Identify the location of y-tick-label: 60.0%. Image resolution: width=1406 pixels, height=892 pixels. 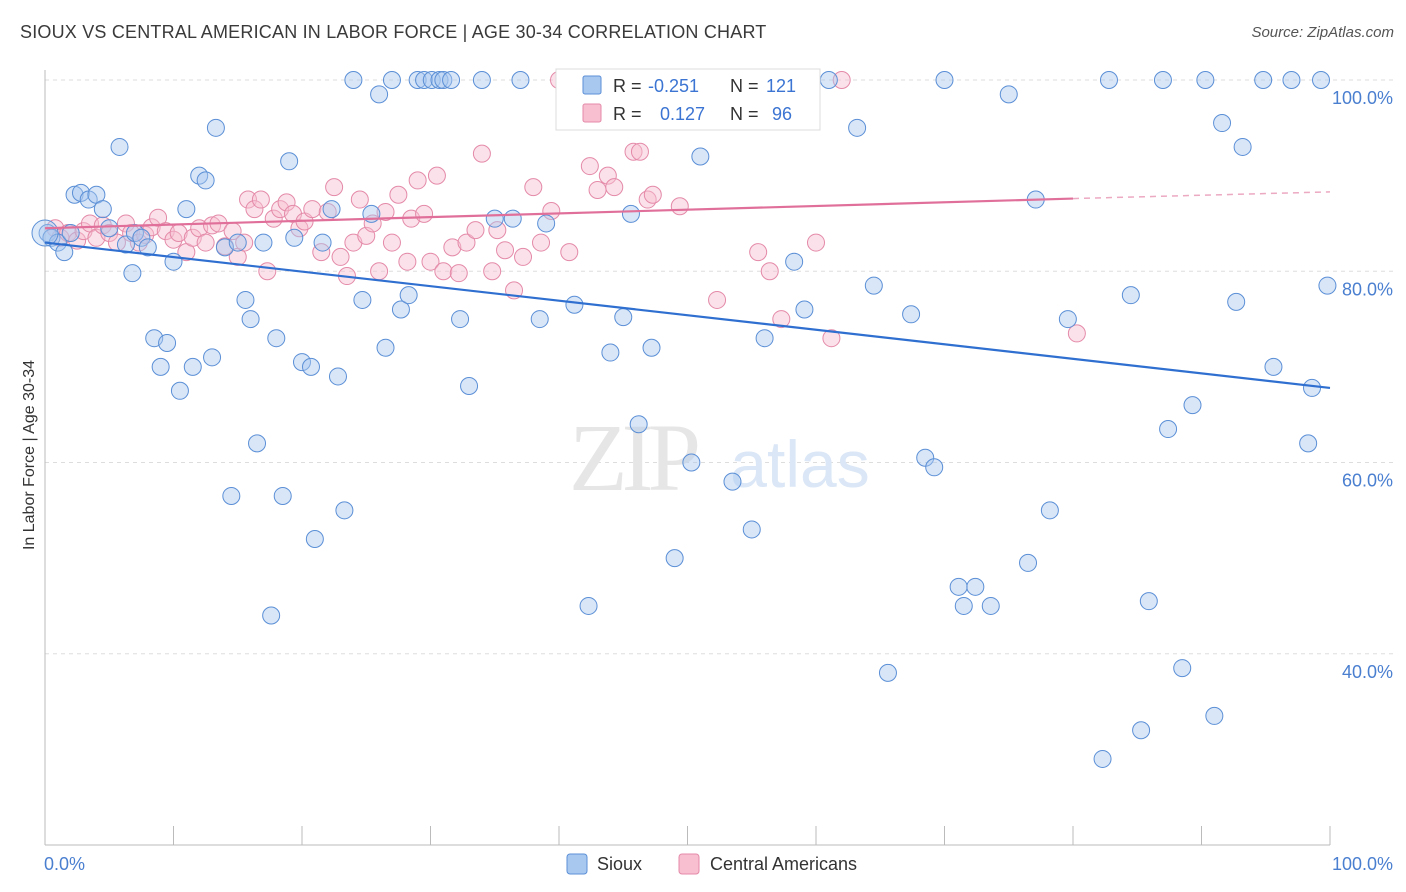
(1367, 481).